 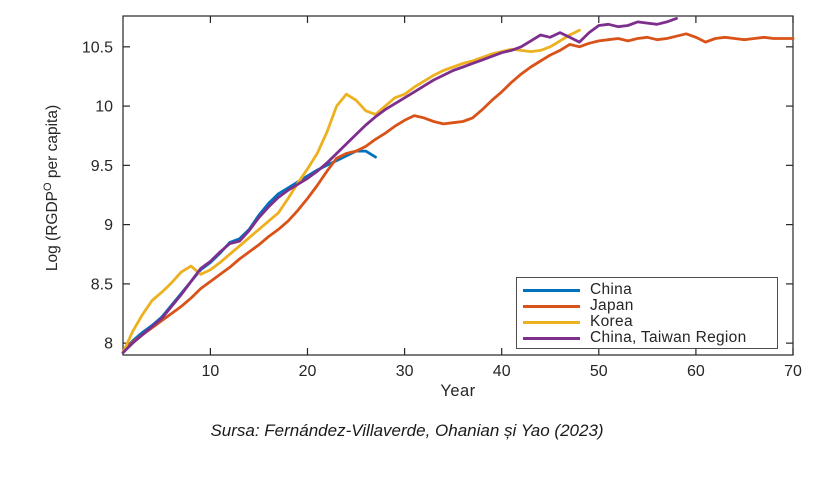 I want to click on legend-item-japan: Japan, so click(x=650, y=305).